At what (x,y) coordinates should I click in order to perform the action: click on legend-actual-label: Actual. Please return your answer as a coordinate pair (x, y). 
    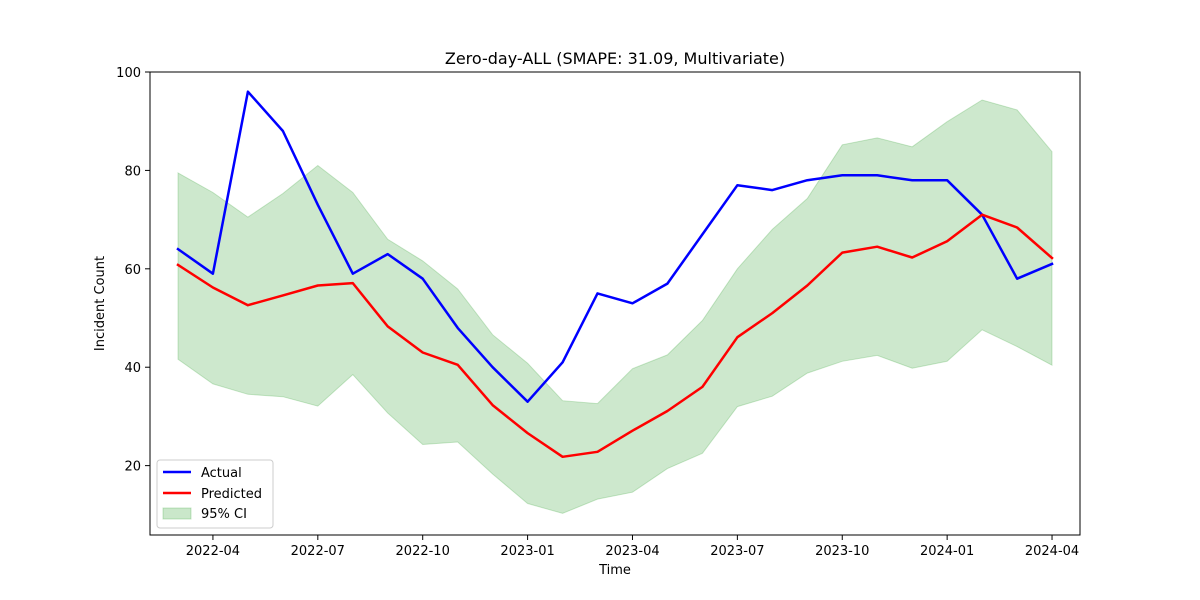
    Looking at the image, I should click on (221, 473).